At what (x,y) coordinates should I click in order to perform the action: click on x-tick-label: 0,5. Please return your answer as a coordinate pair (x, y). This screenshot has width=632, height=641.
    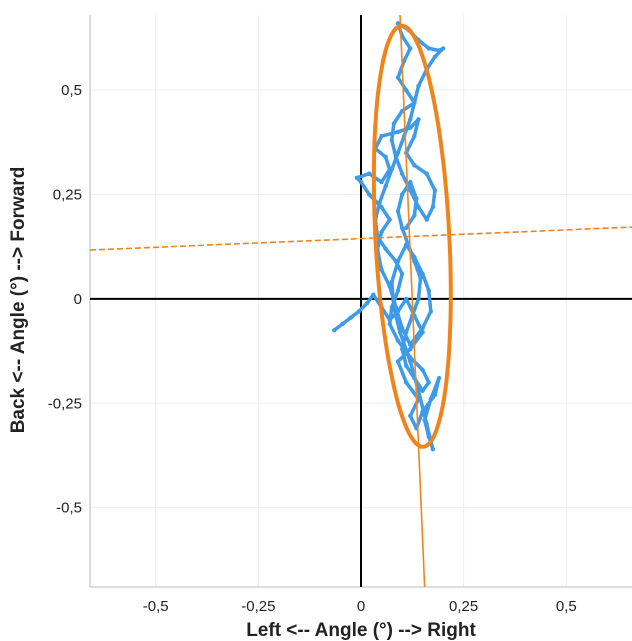
    Looking at the image, I should click on (566, 606).